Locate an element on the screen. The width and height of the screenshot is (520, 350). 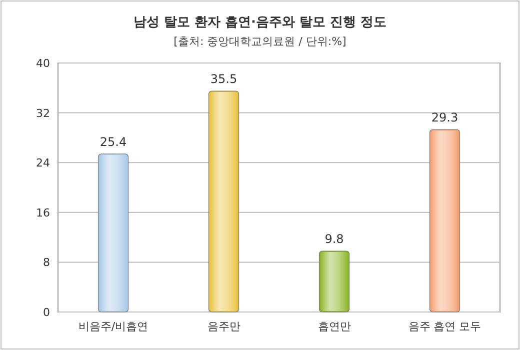
ytick: 40 is located at coordinates (43, 63).